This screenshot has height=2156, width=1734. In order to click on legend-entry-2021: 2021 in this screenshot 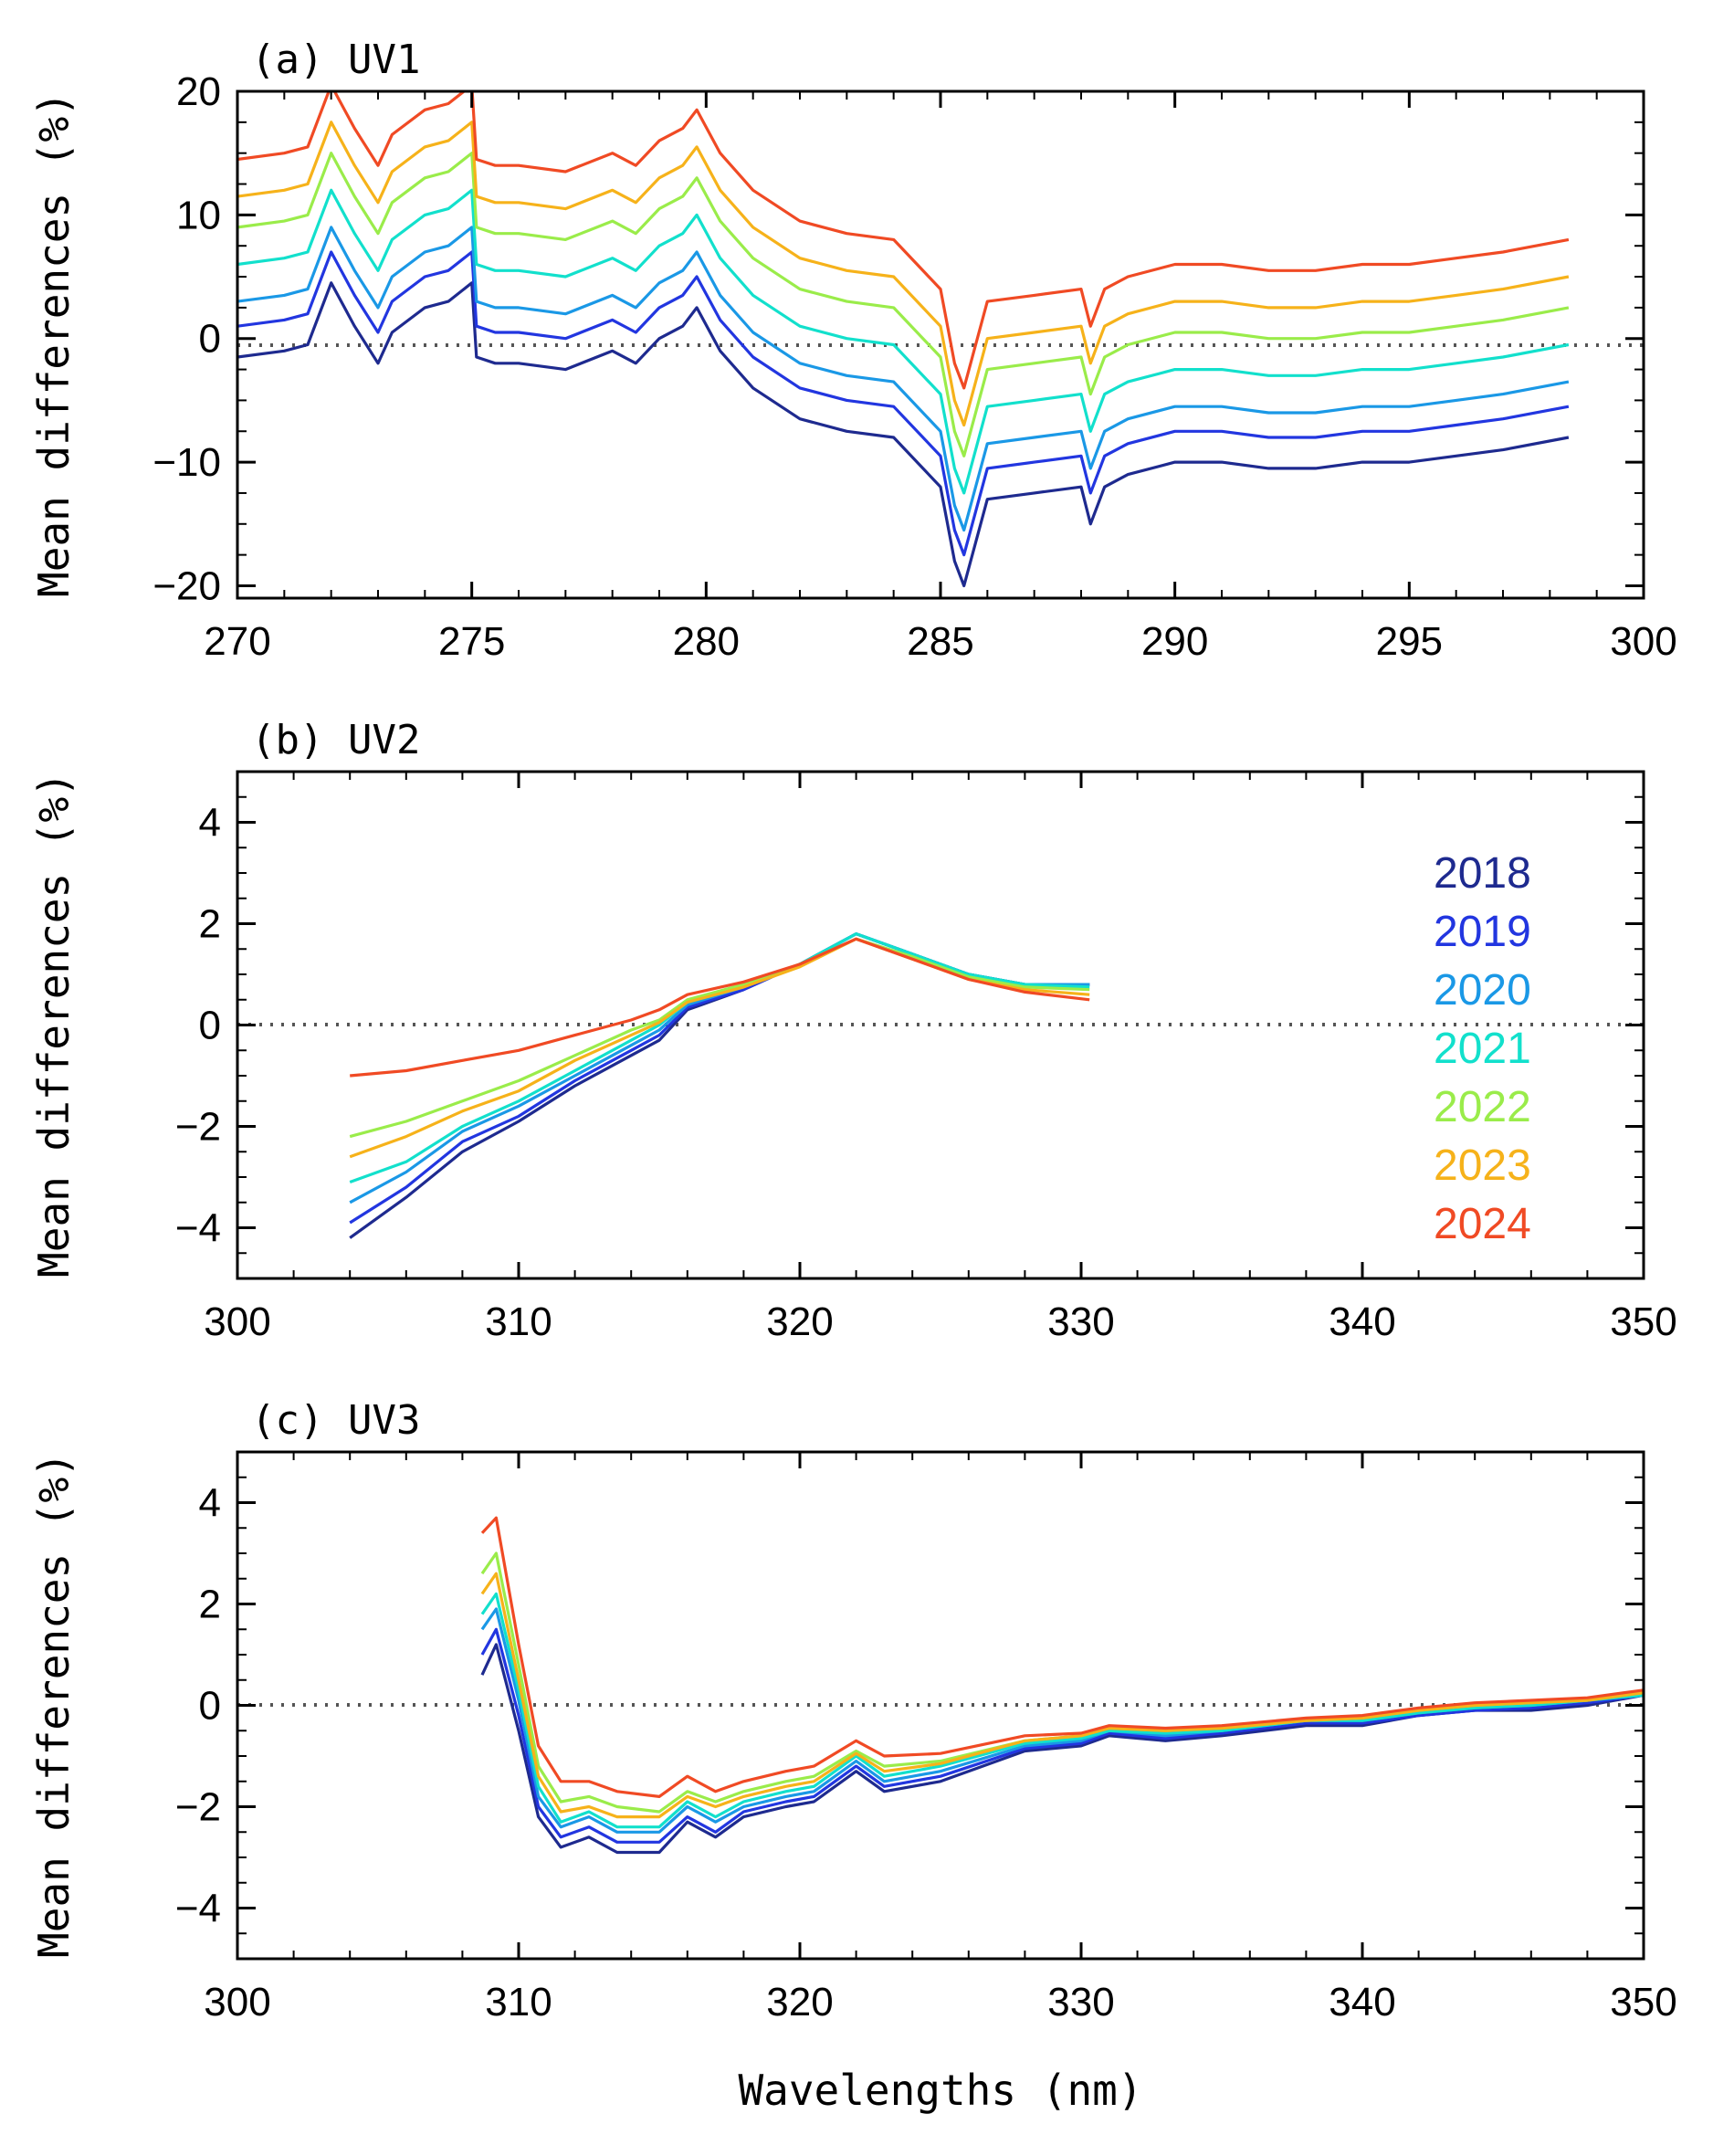, I will do `click(1482, 1049)`.